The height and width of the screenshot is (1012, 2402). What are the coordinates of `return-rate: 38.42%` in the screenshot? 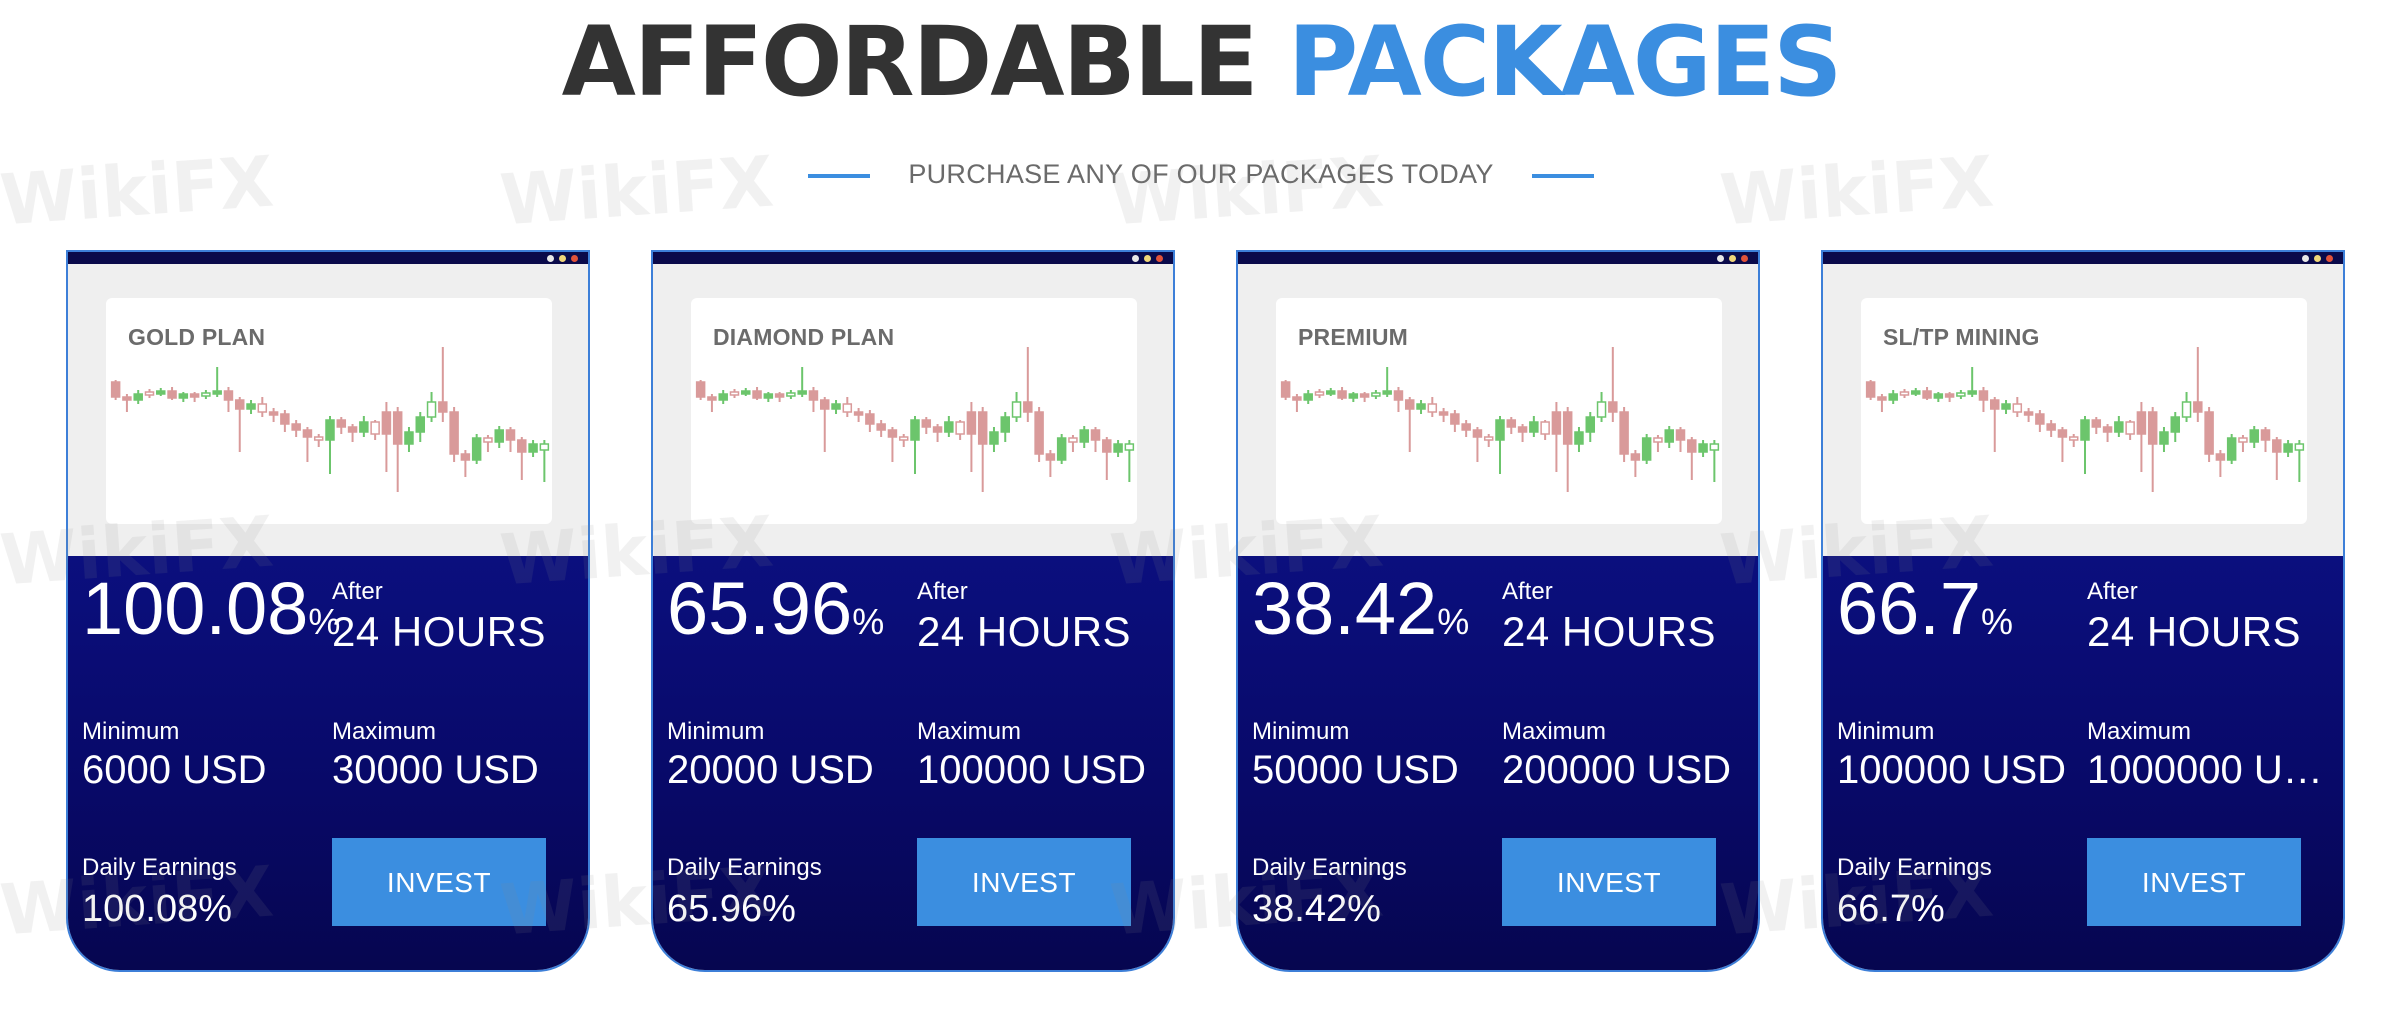 It's located at (1360, 609).